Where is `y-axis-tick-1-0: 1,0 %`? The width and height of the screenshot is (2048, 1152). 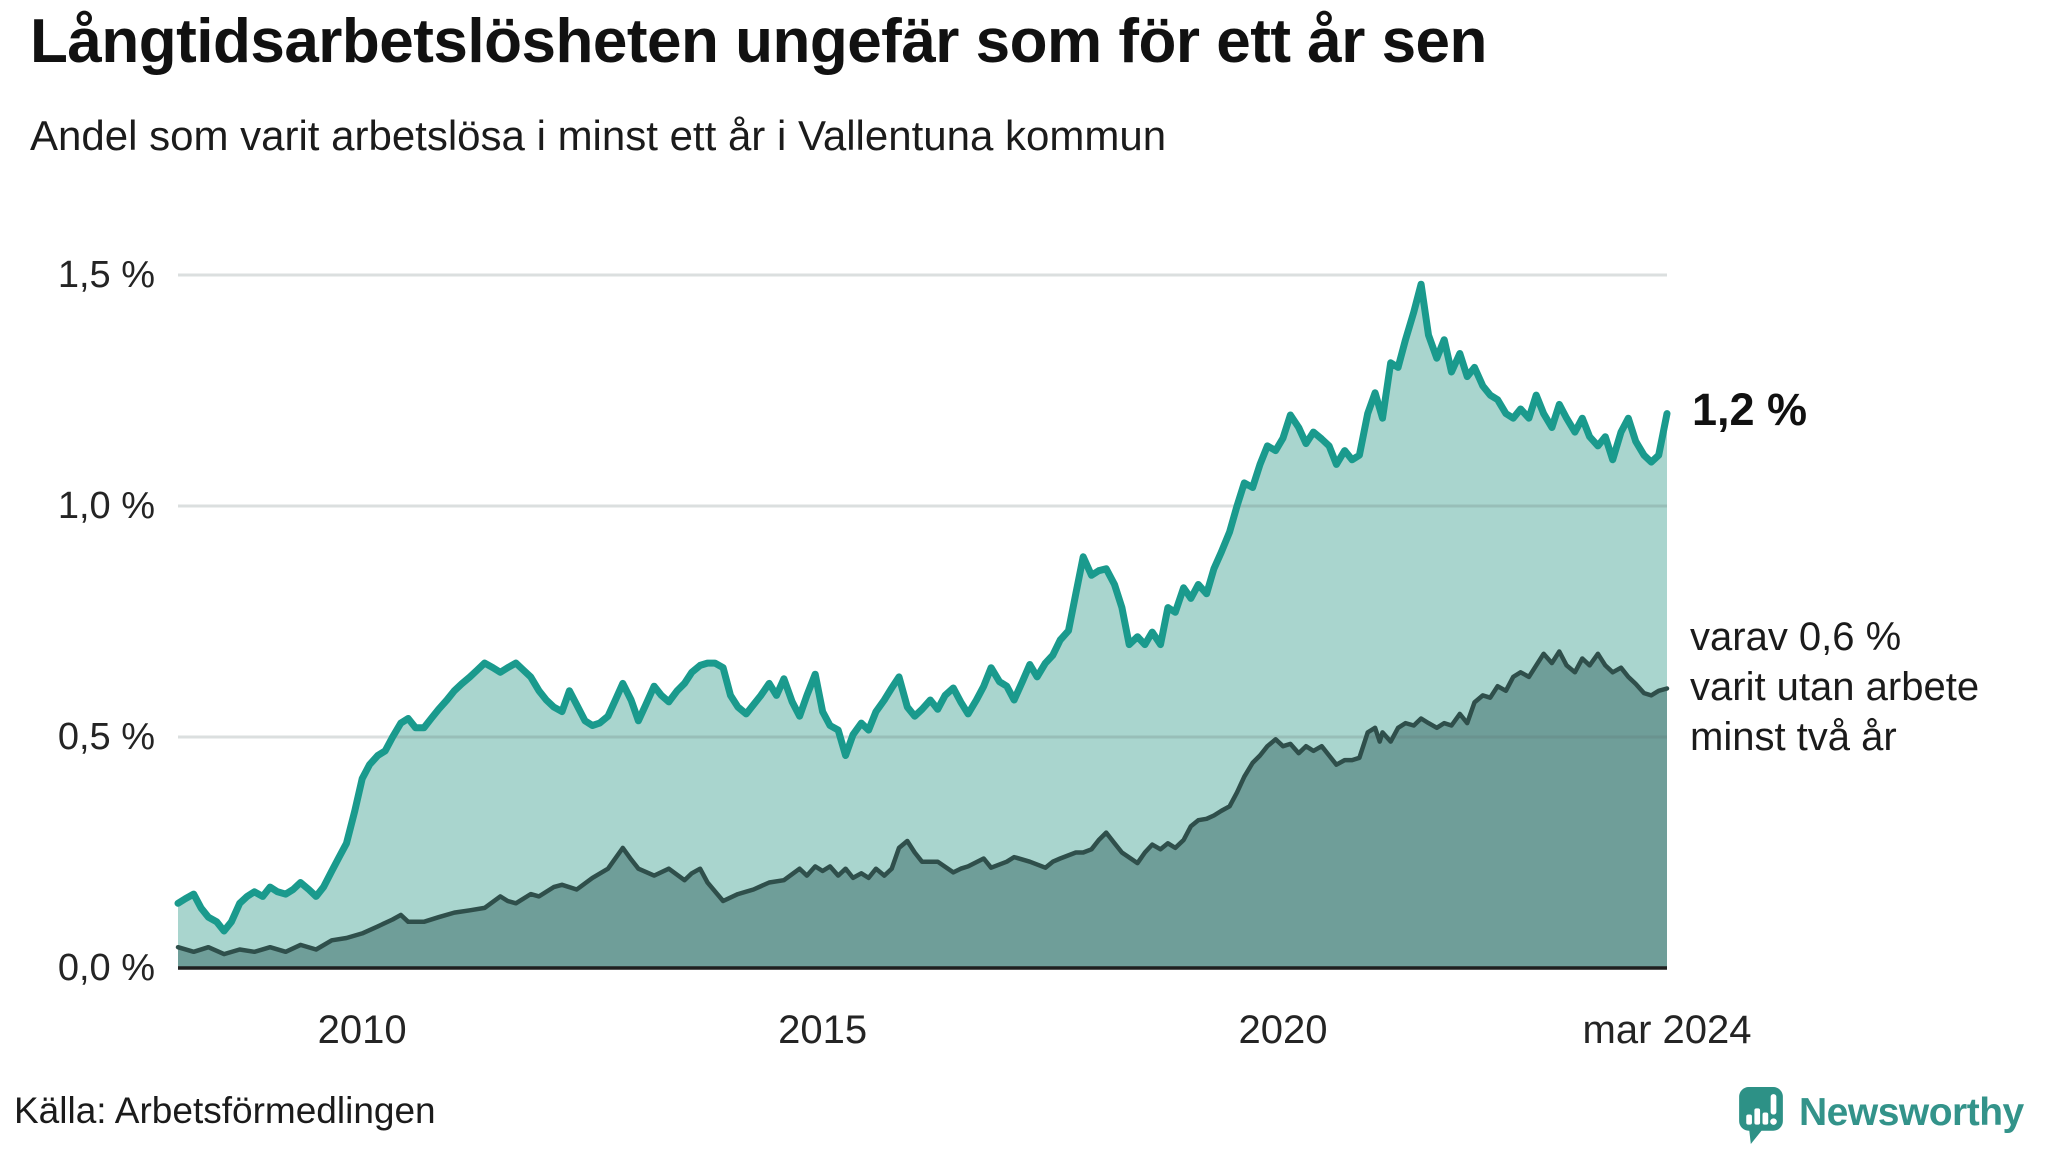 y-axis-tick-1-0: 1,0 % is located at coordinates (106, 506).